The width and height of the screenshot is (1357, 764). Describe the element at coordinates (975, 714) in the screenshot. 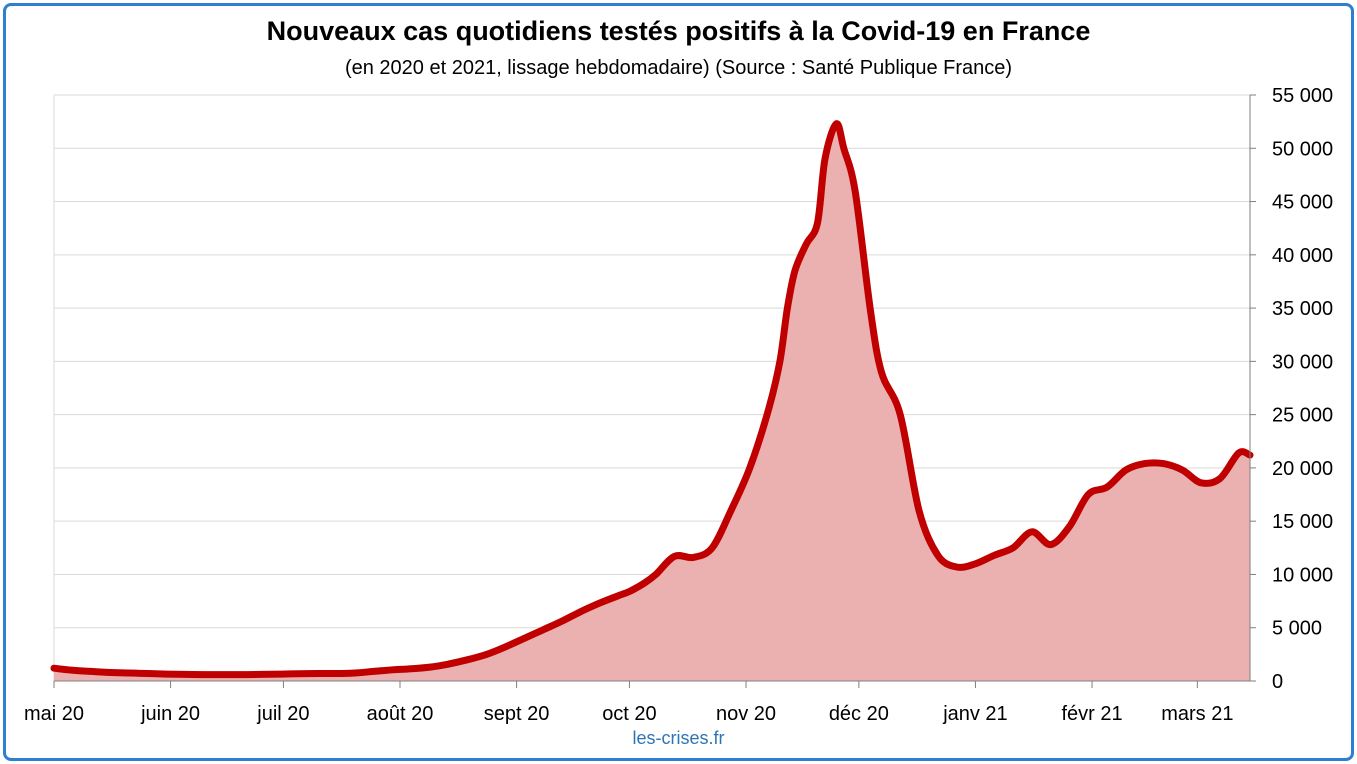

I see `x-tick-label: janv 21` at that location.